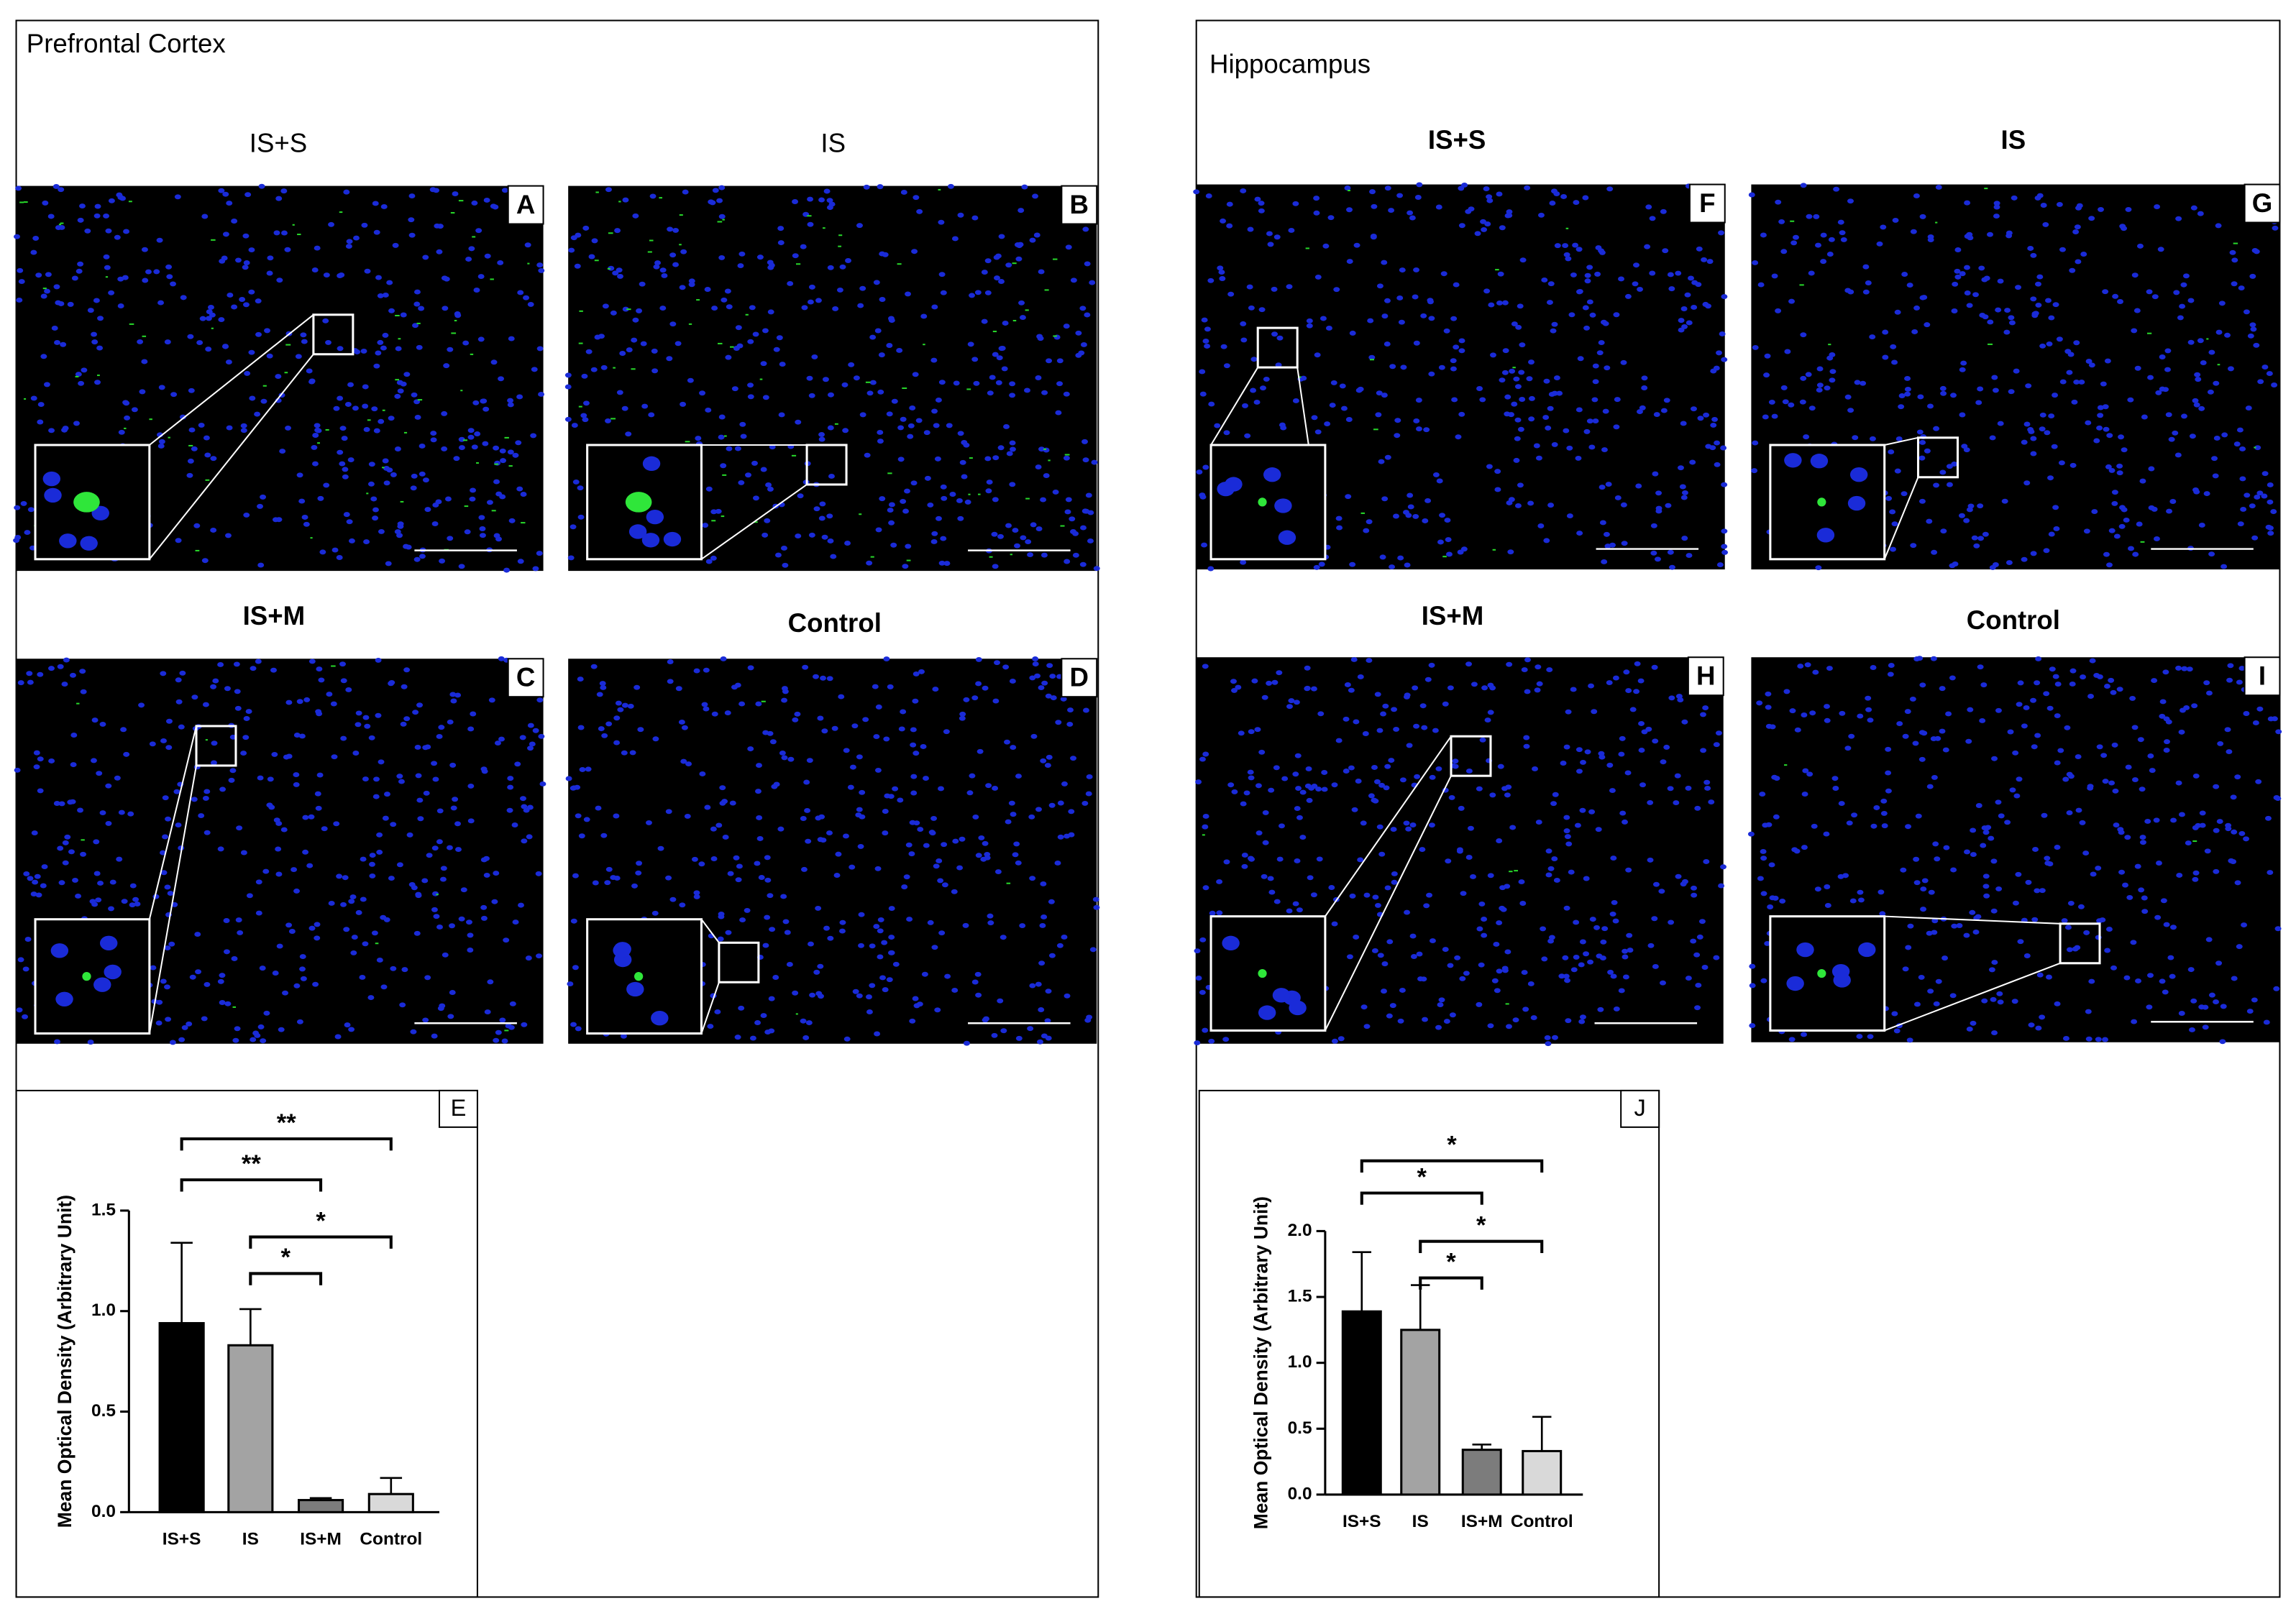 This screenshot has height=1619, width=2296. I want to click on significance-bracket, so click(286, 1278).